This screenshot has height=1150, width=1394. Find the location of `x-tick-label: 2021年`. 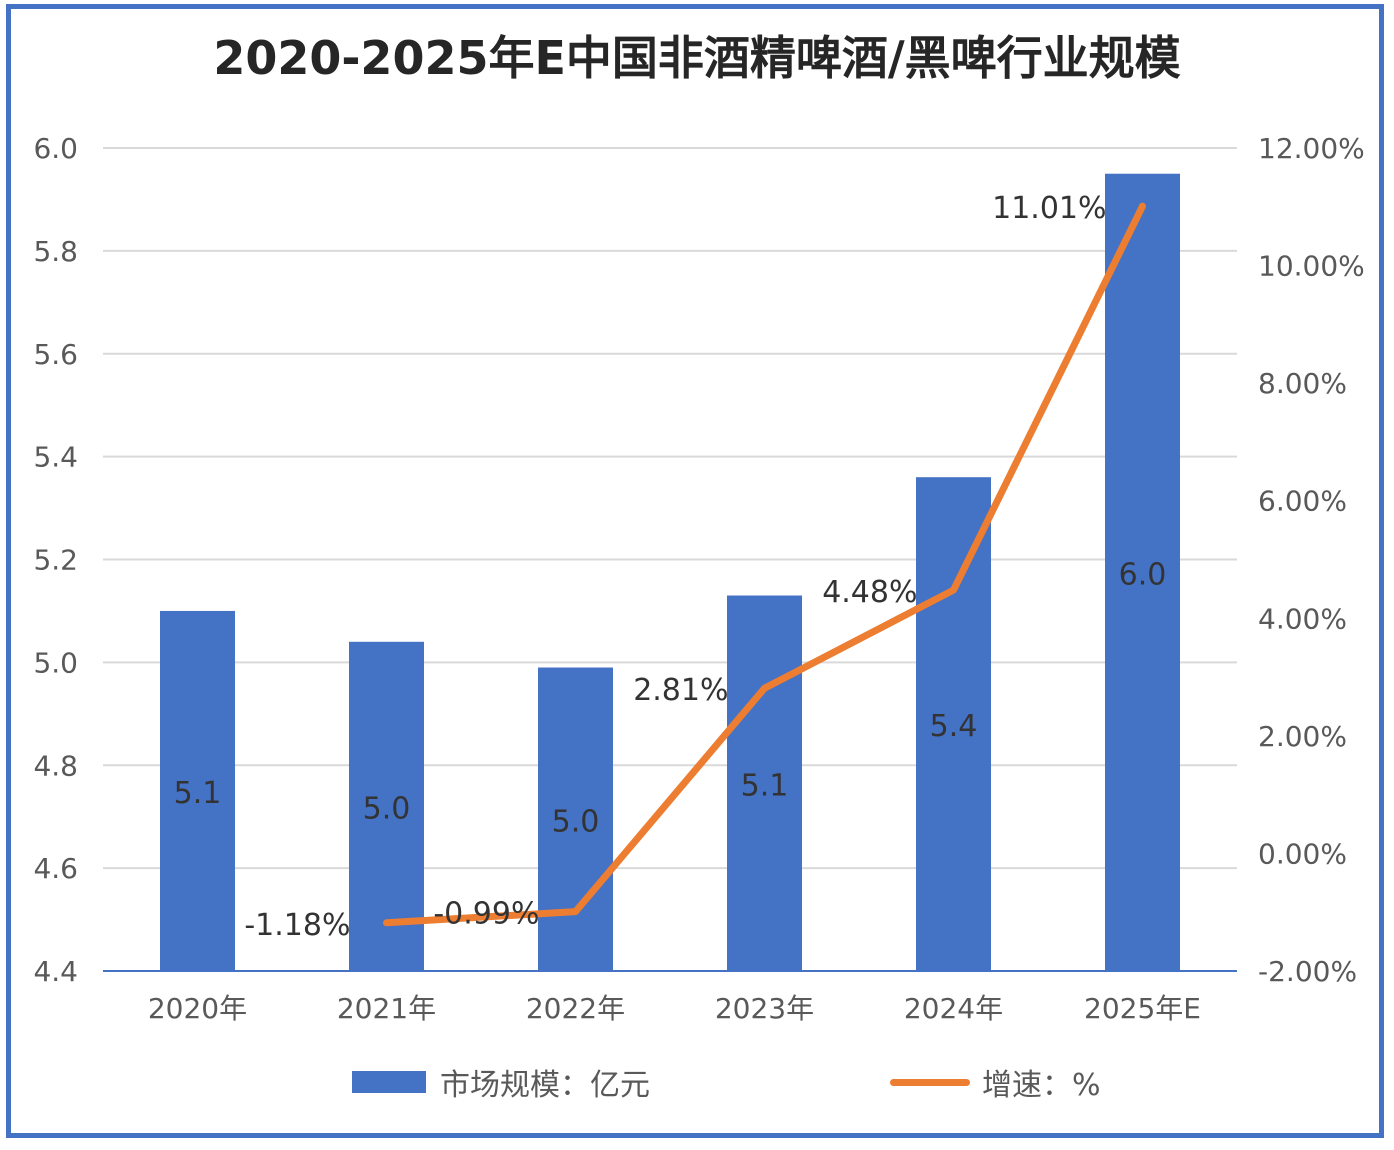

x-tick-label: 2021年 is located at coordinates (386, 1008).